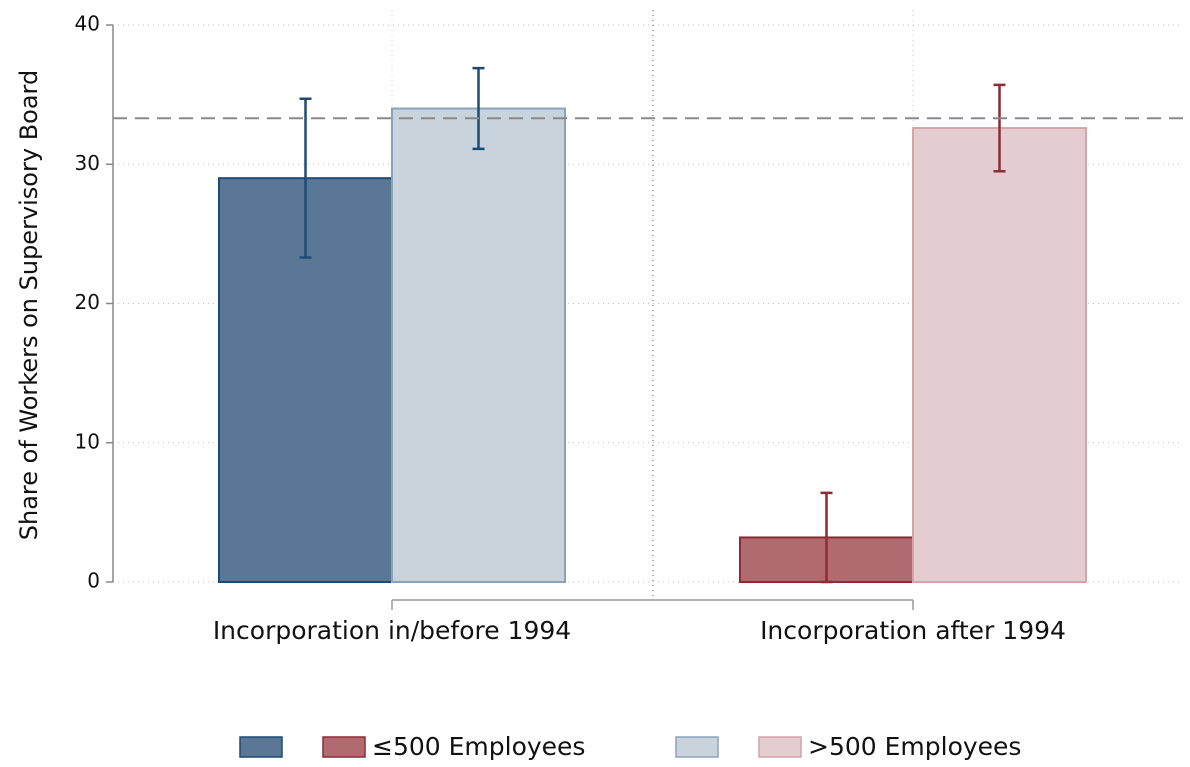 Image resolution: width=1190 pixels, height=767 pixels. What do you see at coordinates (913, 630) in the screenshot?
I see `x-tick-label: Incorporation after 1994` at bounding box center [913, 630].